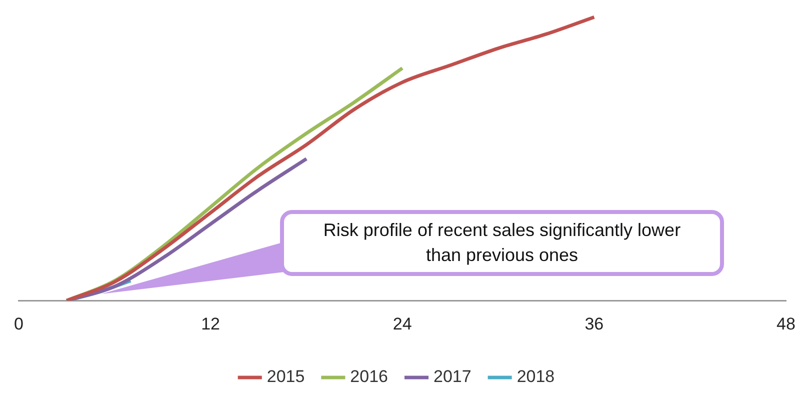  Describe the element at coordinates (210, 324) in the screenshot. I see `x-tick-label: 12` at that location.